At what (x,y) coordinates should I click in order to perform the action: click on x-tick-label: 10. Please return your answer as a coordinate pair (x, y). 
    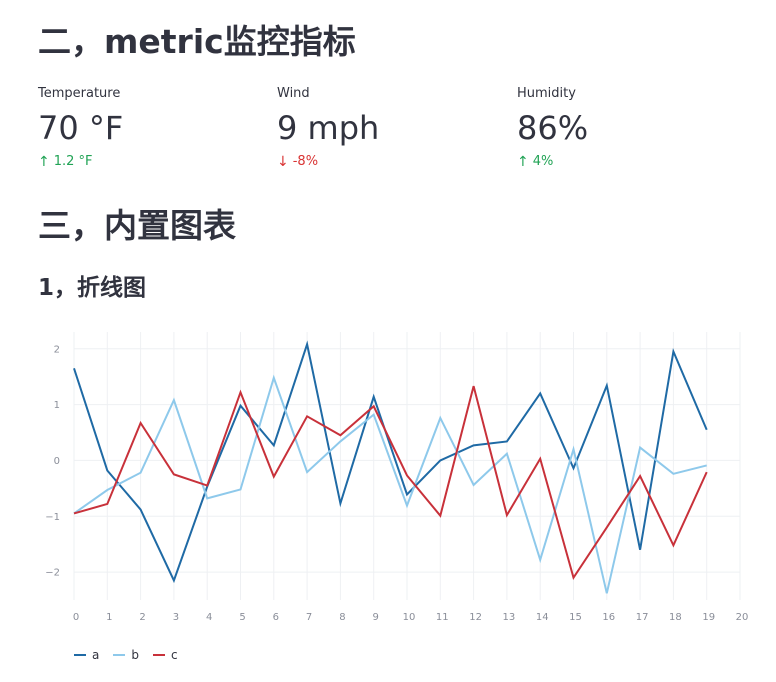
    Looking at the image, I should click on (409, 617).